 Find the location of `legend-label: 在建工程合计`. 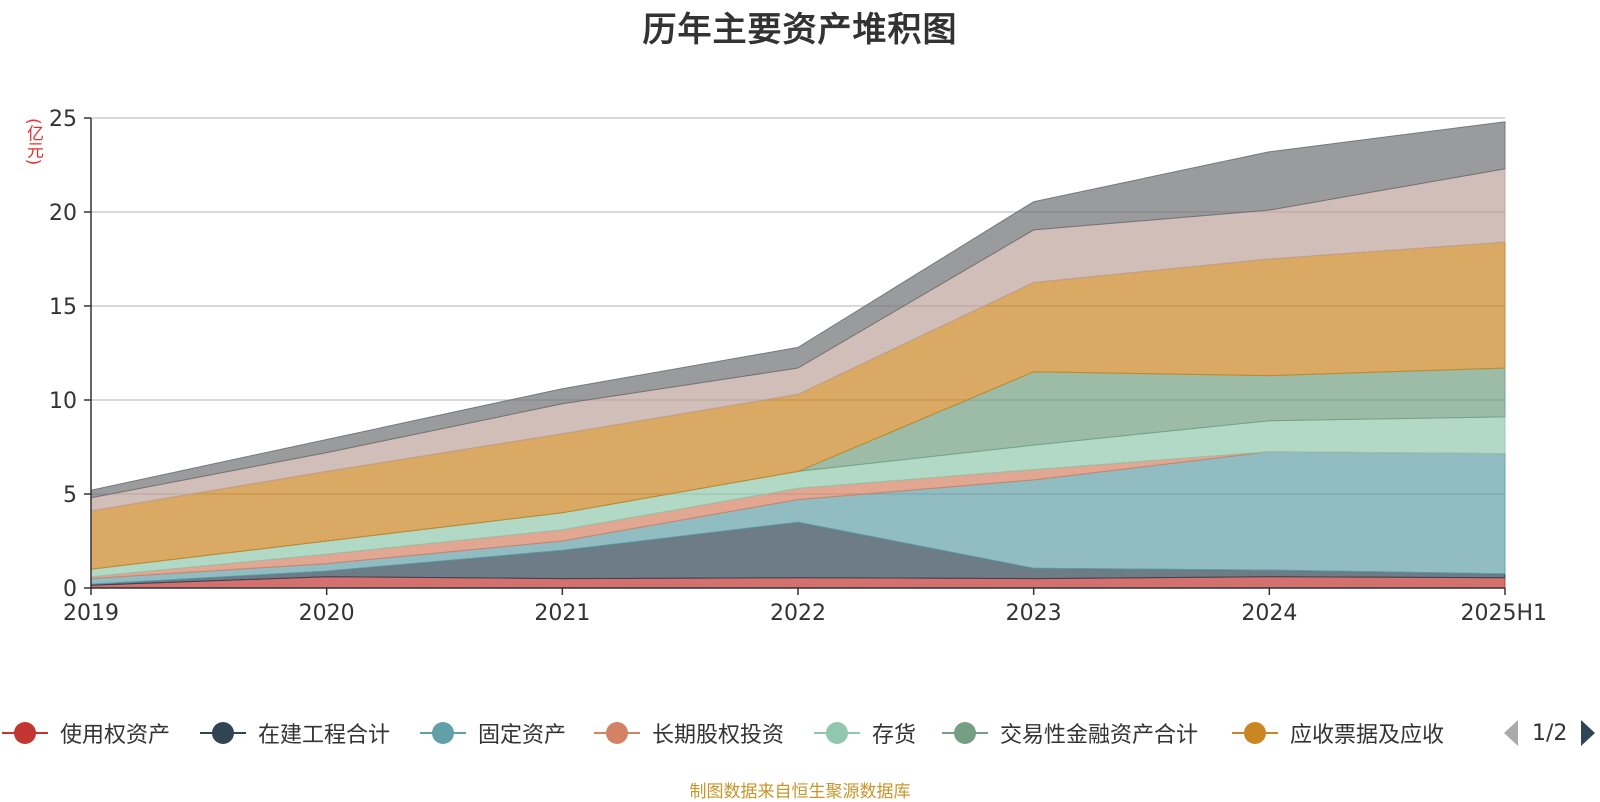

legend-label: 在建工程合计 is located at coordinates (324, 735).